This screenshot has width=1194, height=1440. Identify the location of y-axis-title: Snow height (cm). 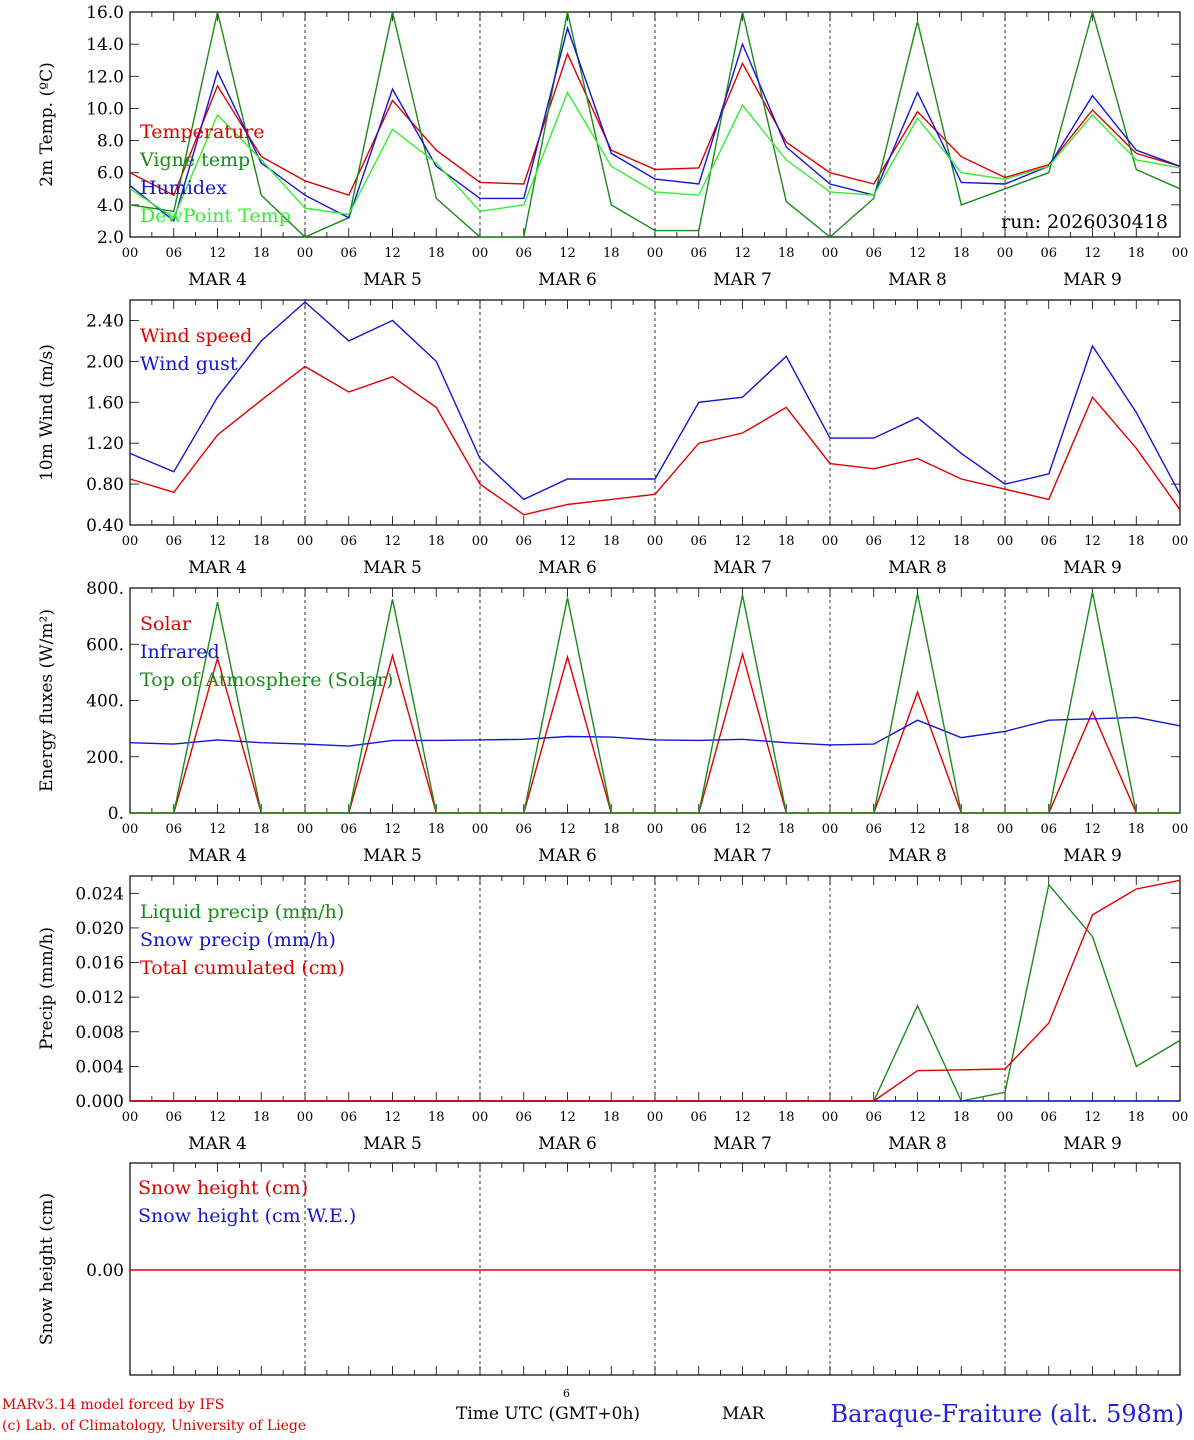
(47, 1269).